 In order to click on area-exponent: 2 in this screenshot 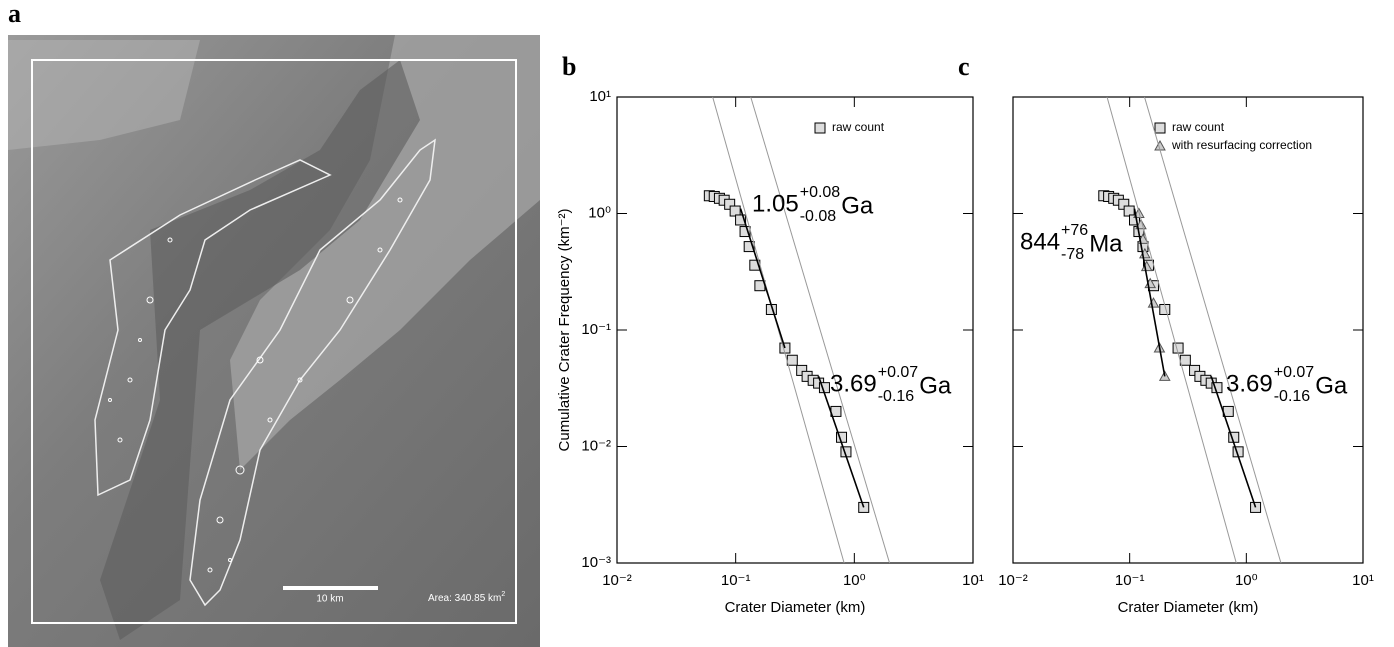, I will do `click(503, 594)`.